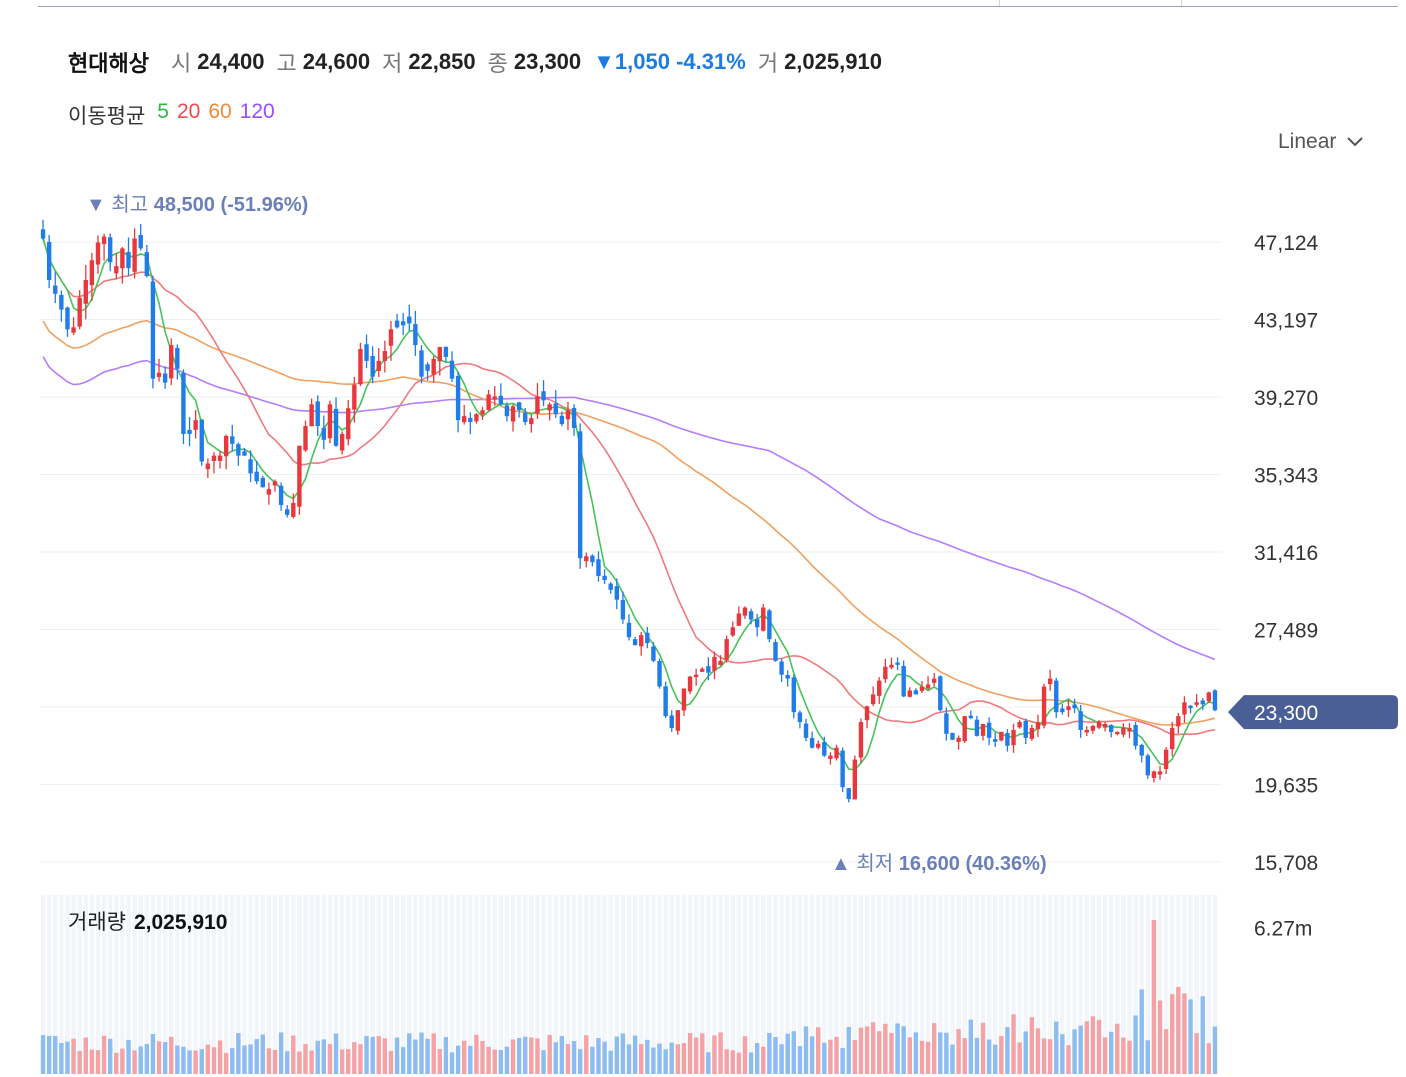 The height and width of the screenshot is (1077, 1406). Describe the element at coordinates (1321, 142) in the screenshot. I see `scale-dropdown: Linear` at that location.